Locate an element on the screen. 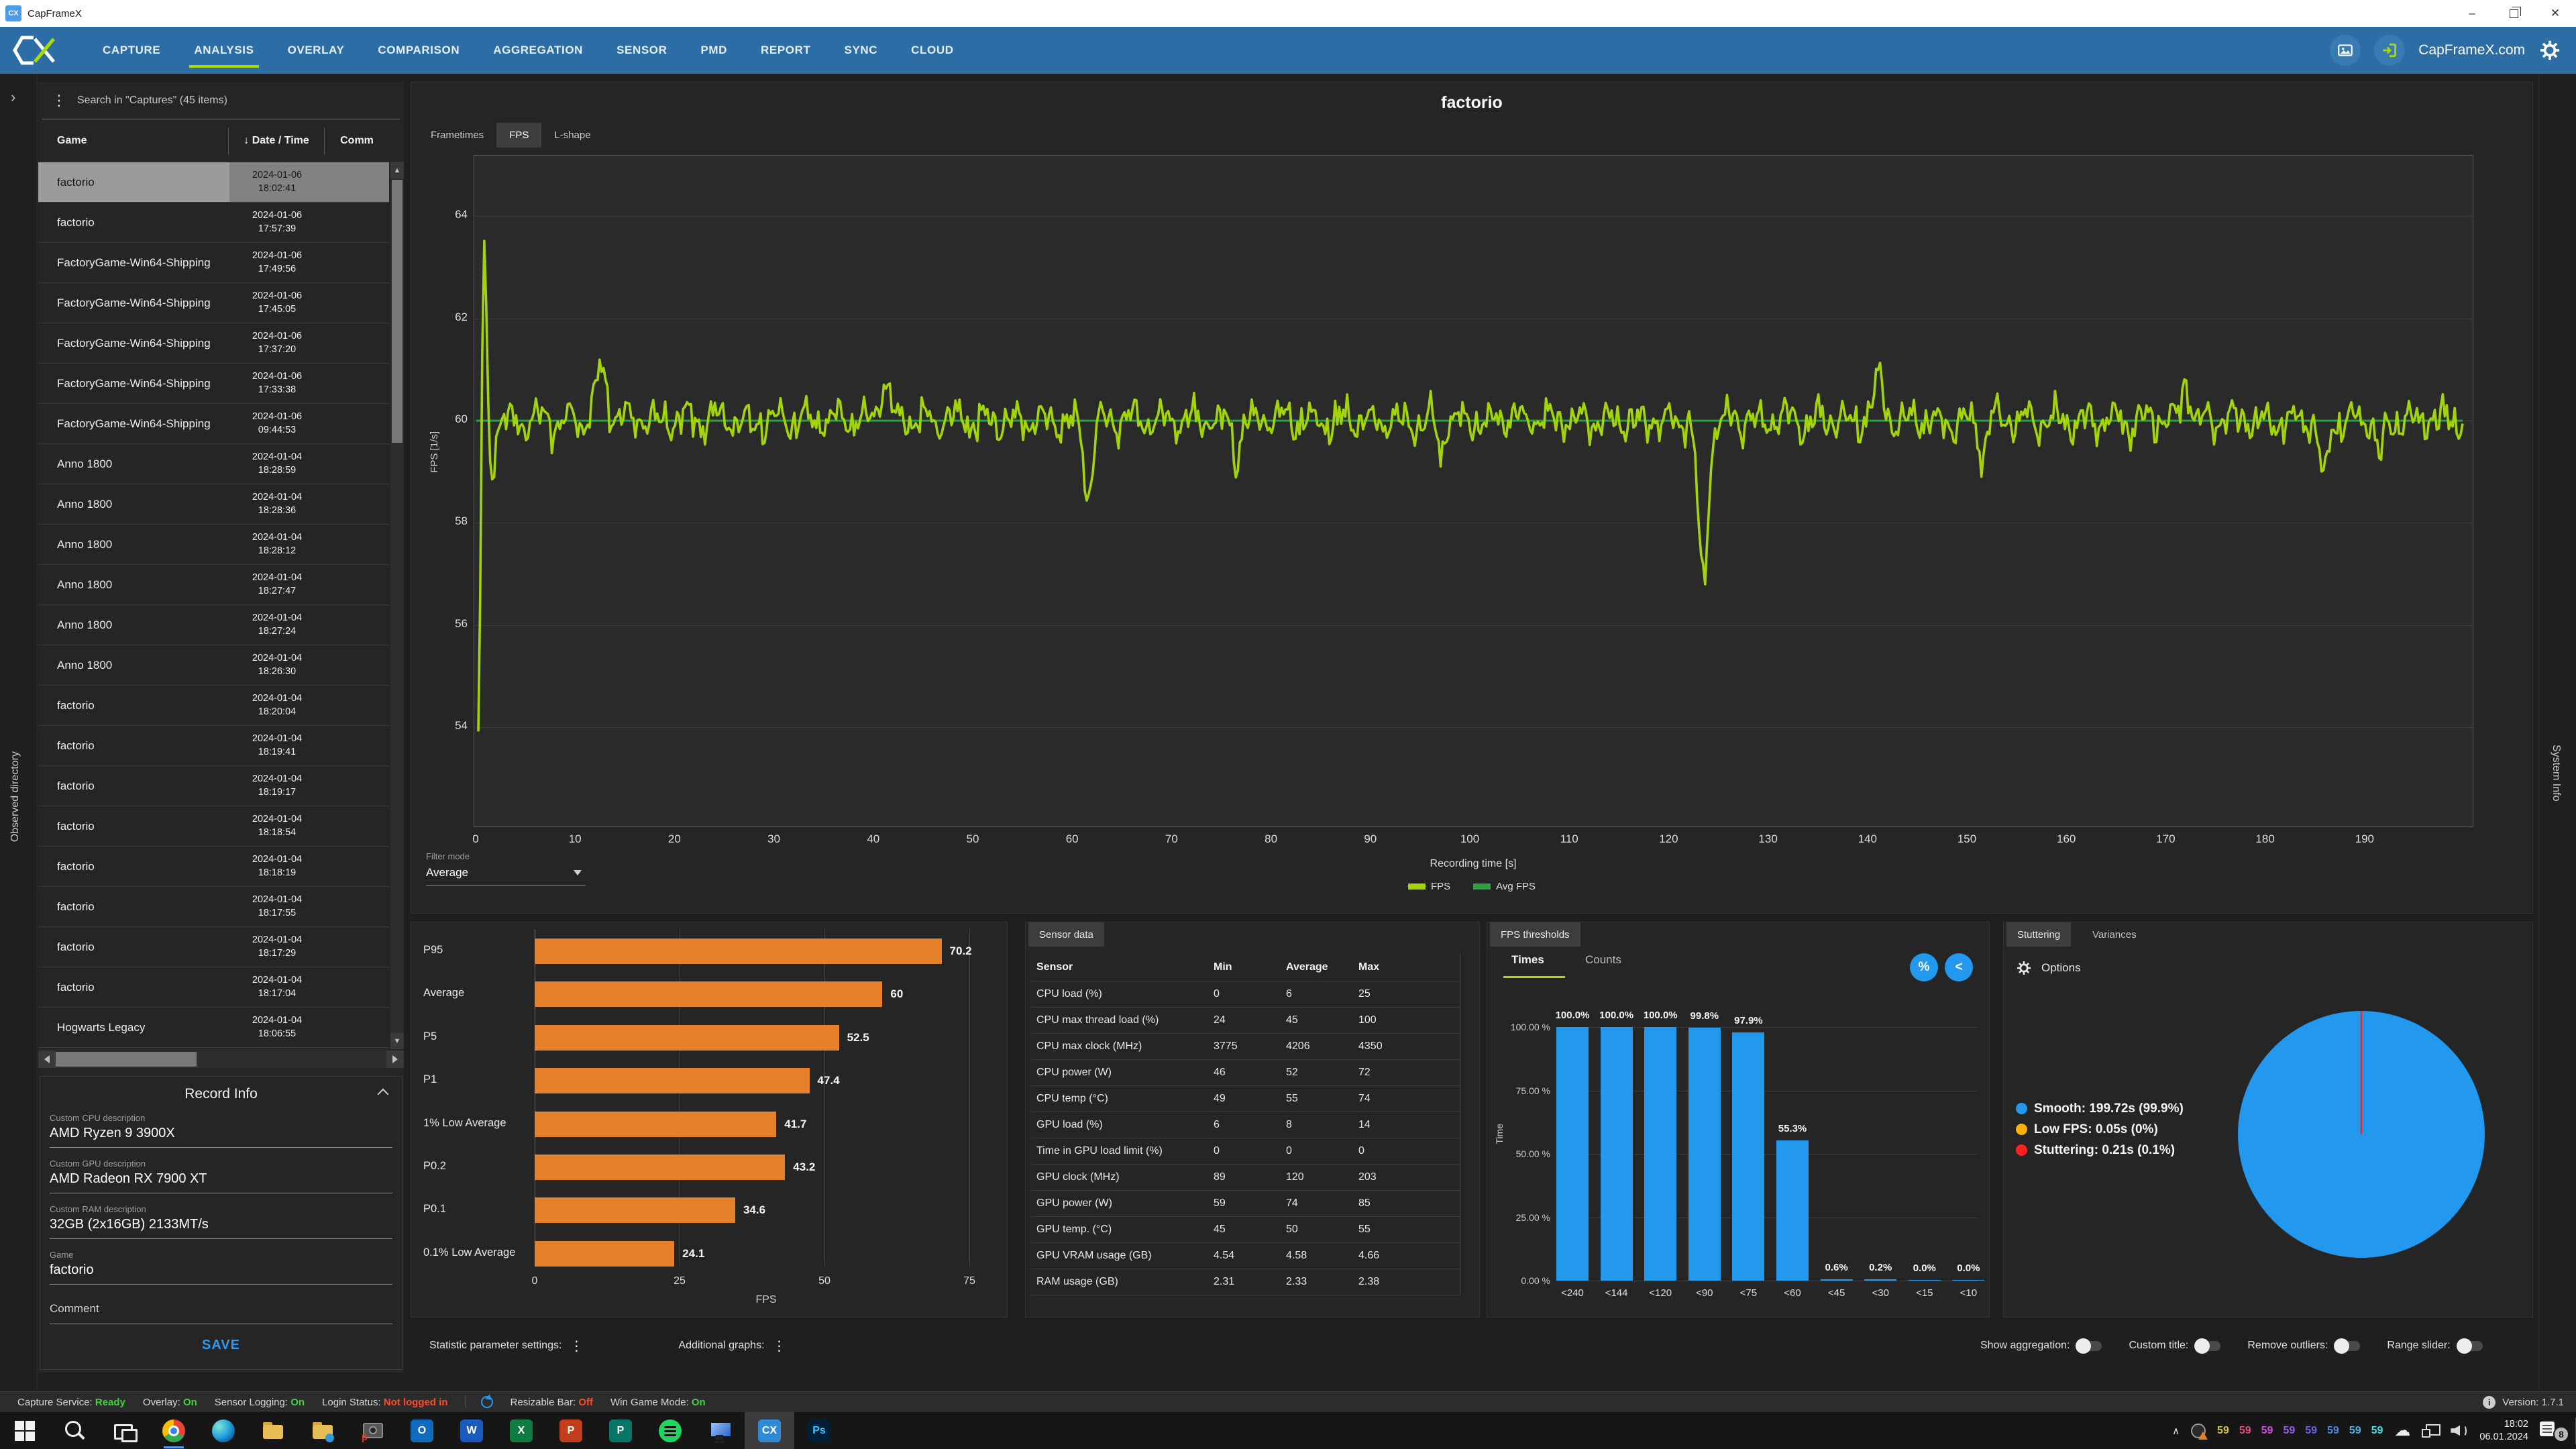 This screenshot has width=2576, height=1449. taskbar-monitor is located at coordinates (720, 1430).